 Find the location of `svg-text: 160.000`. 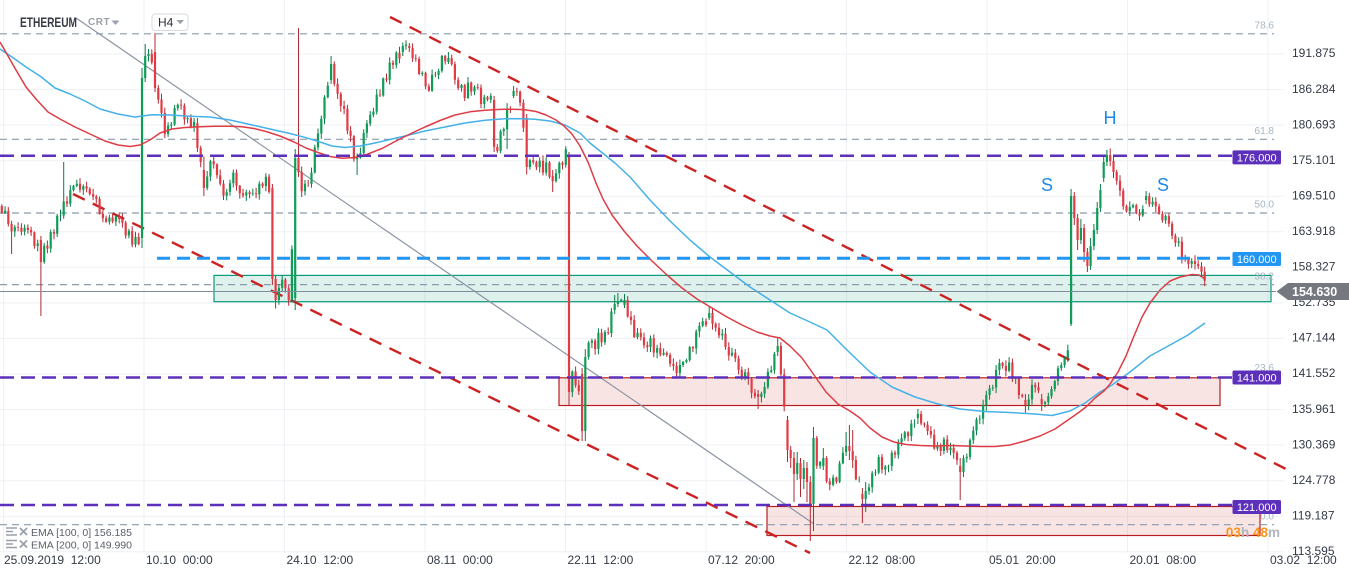

svg-text: 160.000 is located at coordinates (1257, 260).